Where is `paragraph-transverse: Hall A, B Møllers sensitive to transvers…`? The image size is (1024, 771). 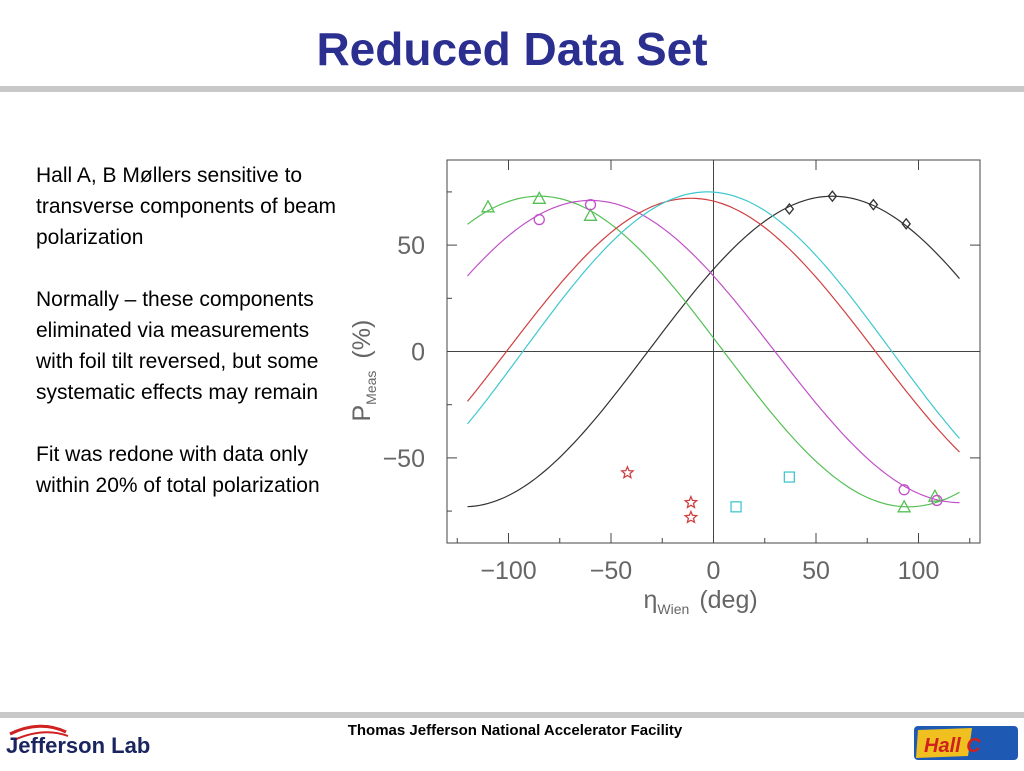
paragraph-transverse: Hall A, B Møllers sensitive to transvers… is located at coordinates (186, 206).